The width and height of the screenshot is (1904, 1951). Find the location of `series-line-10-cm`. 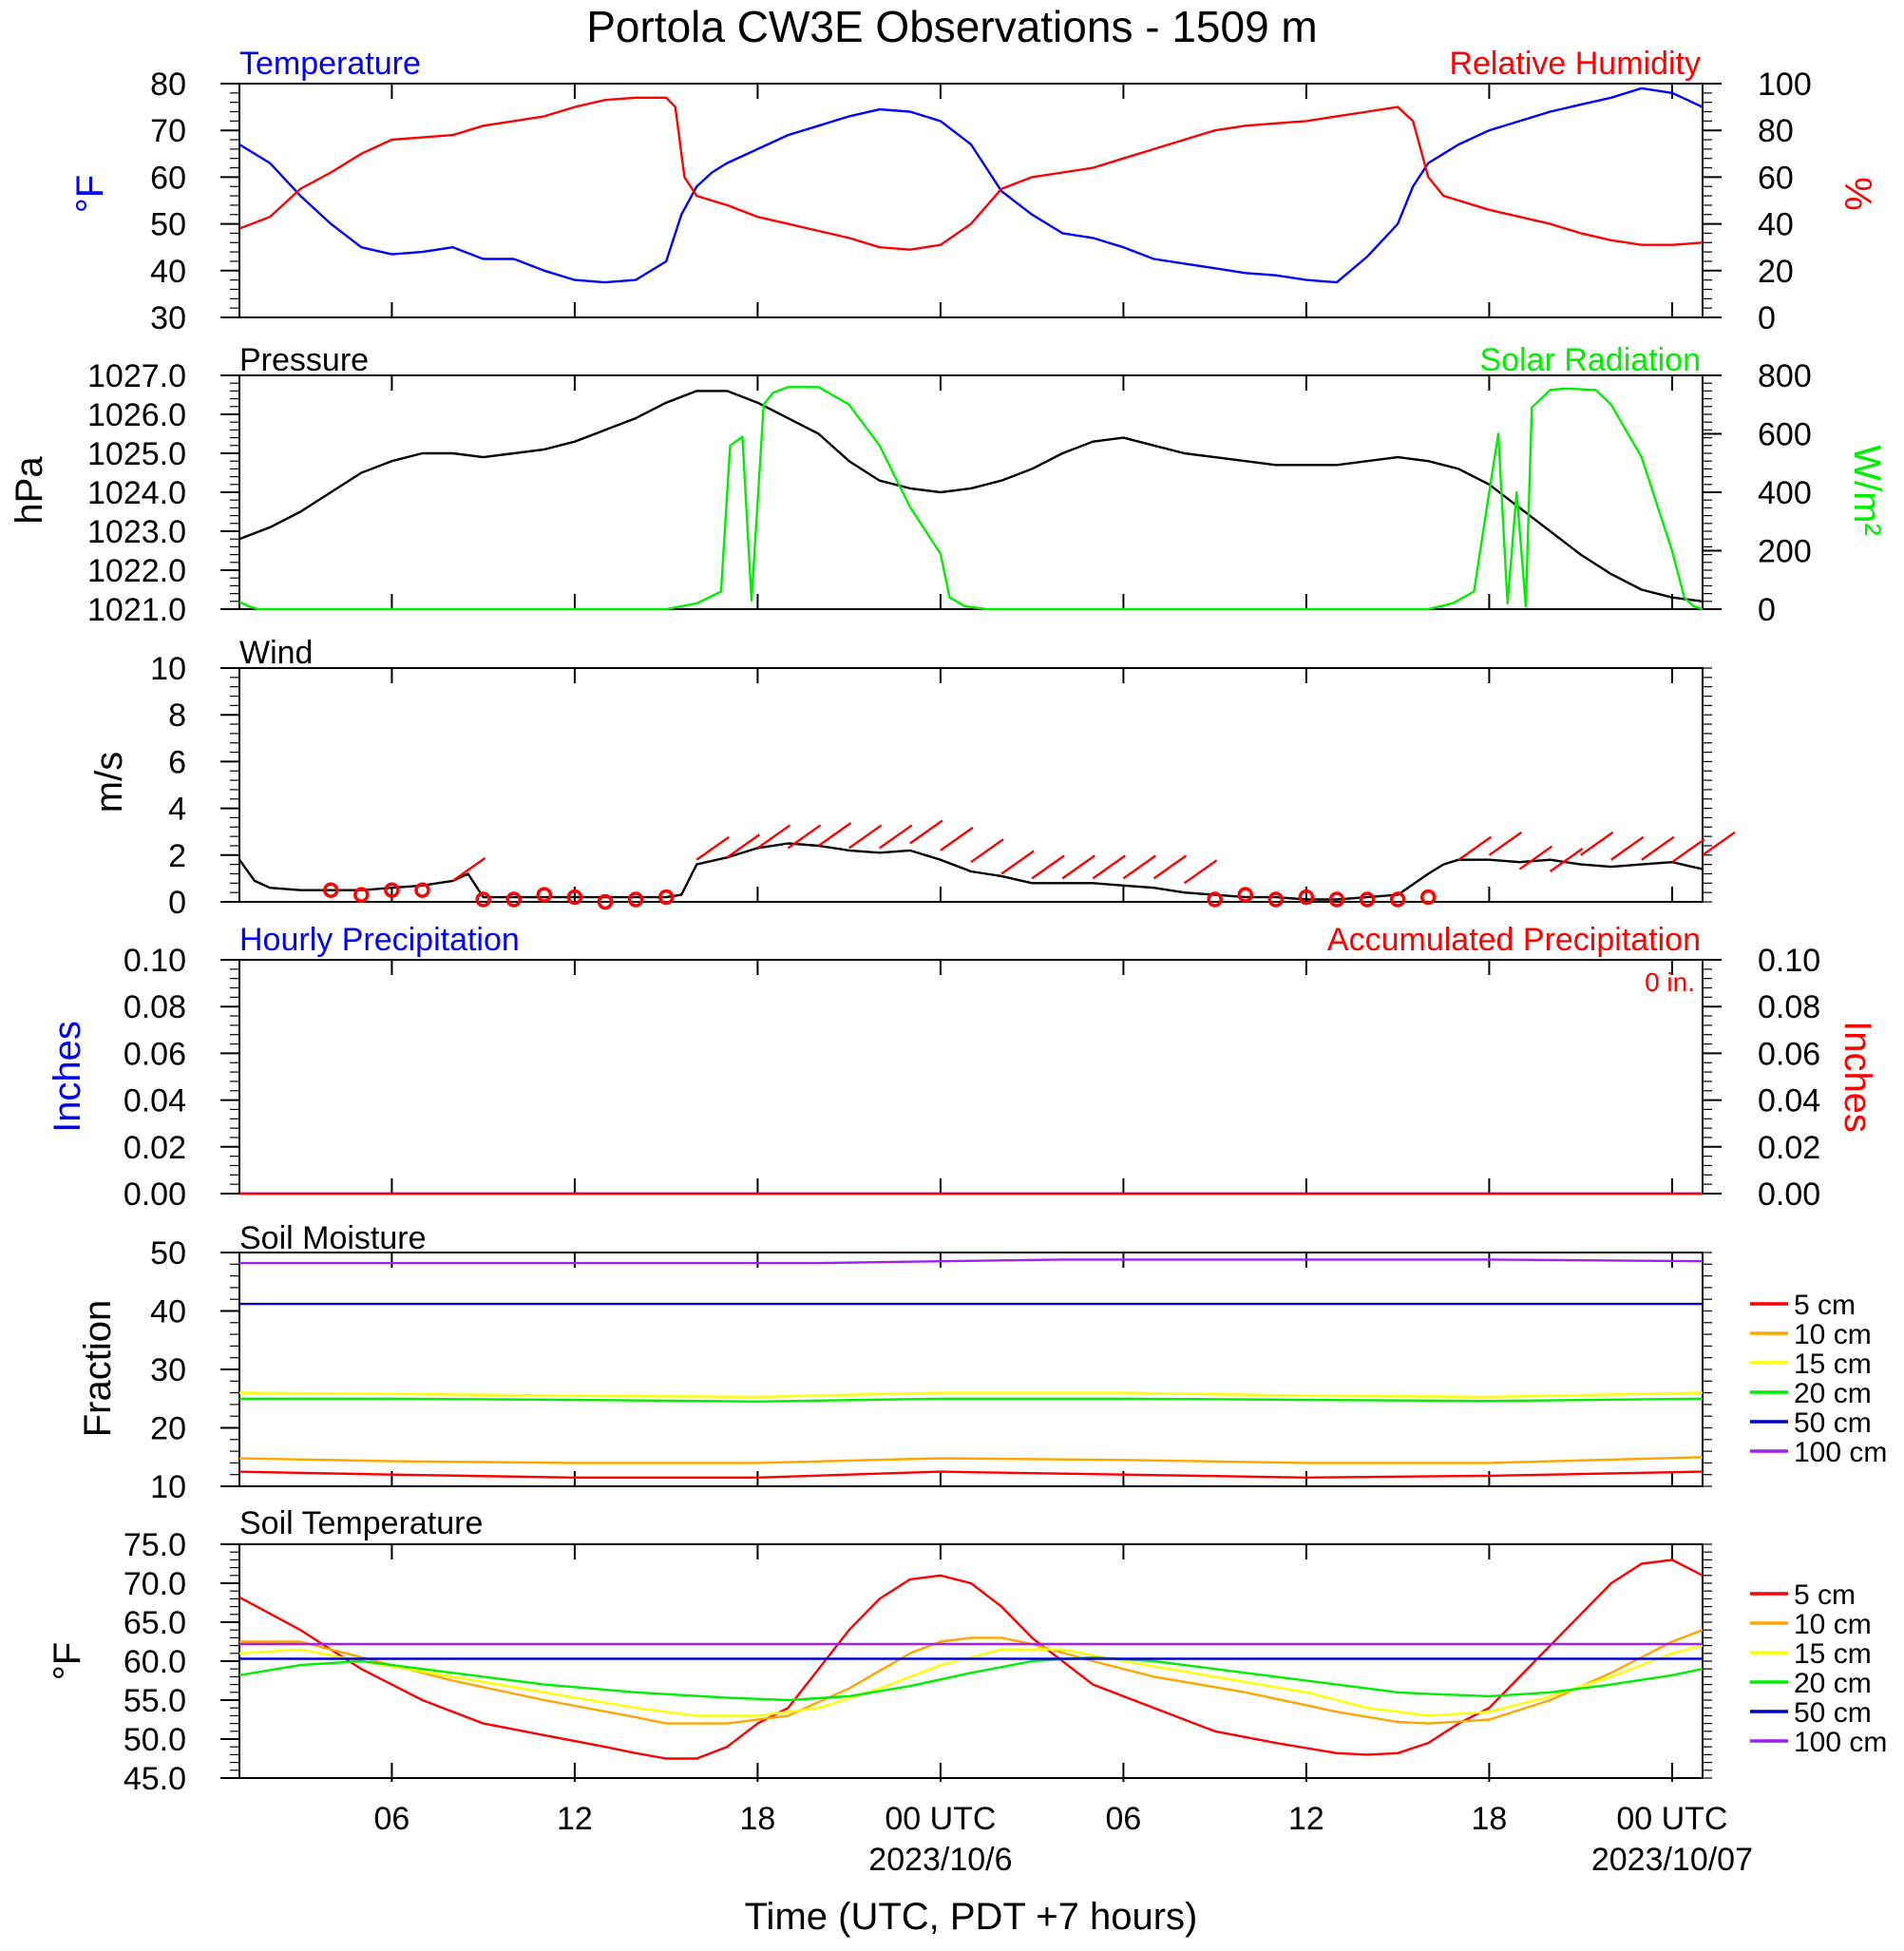

series-line-10-cm is located at coordinates (971, 1677).